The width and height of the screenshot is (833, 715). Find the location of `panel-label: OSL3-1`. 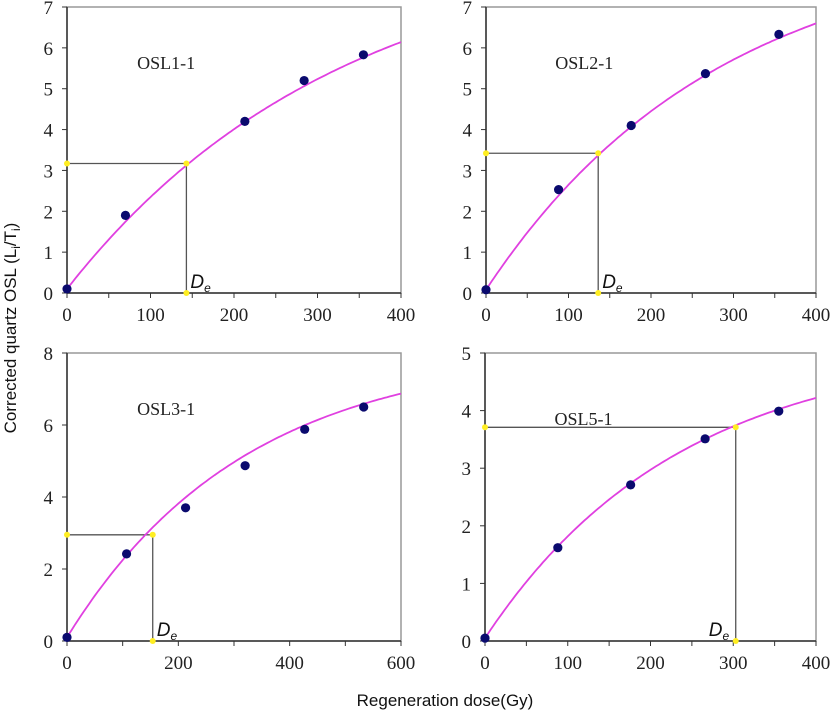

panel-label: OSL3-1 is located at coordinates (166, 409).